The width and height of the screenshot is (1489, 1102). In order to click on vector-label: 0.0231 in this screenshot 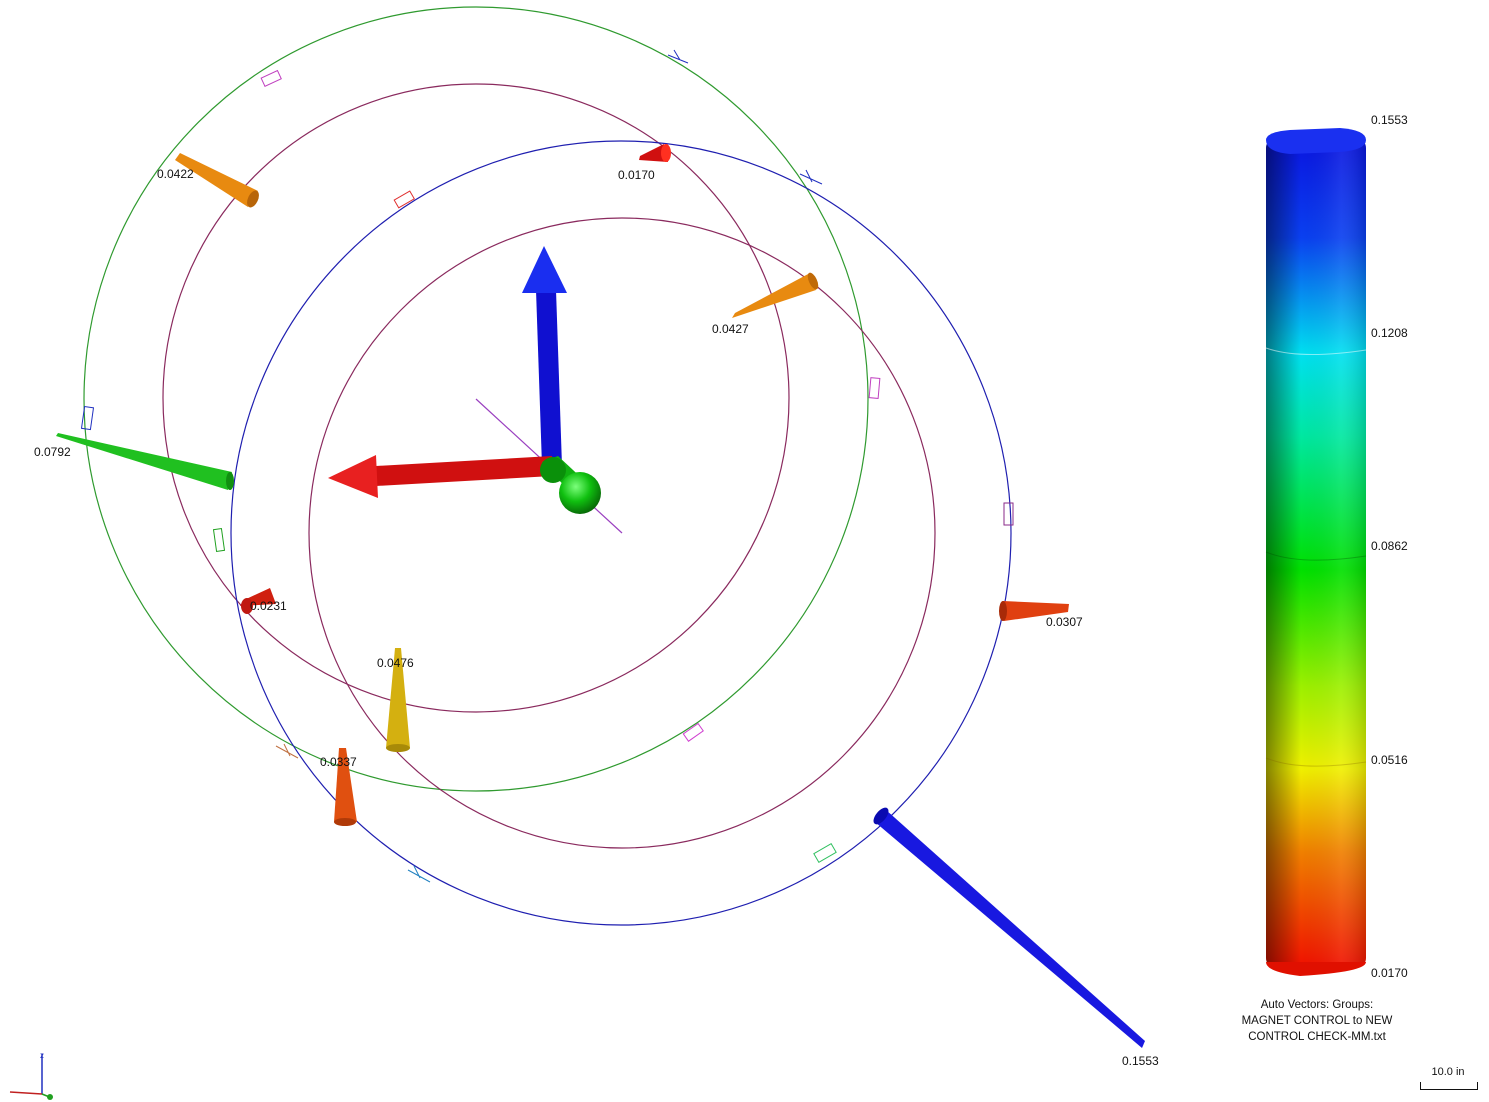, I will do `click(268, 606)`.